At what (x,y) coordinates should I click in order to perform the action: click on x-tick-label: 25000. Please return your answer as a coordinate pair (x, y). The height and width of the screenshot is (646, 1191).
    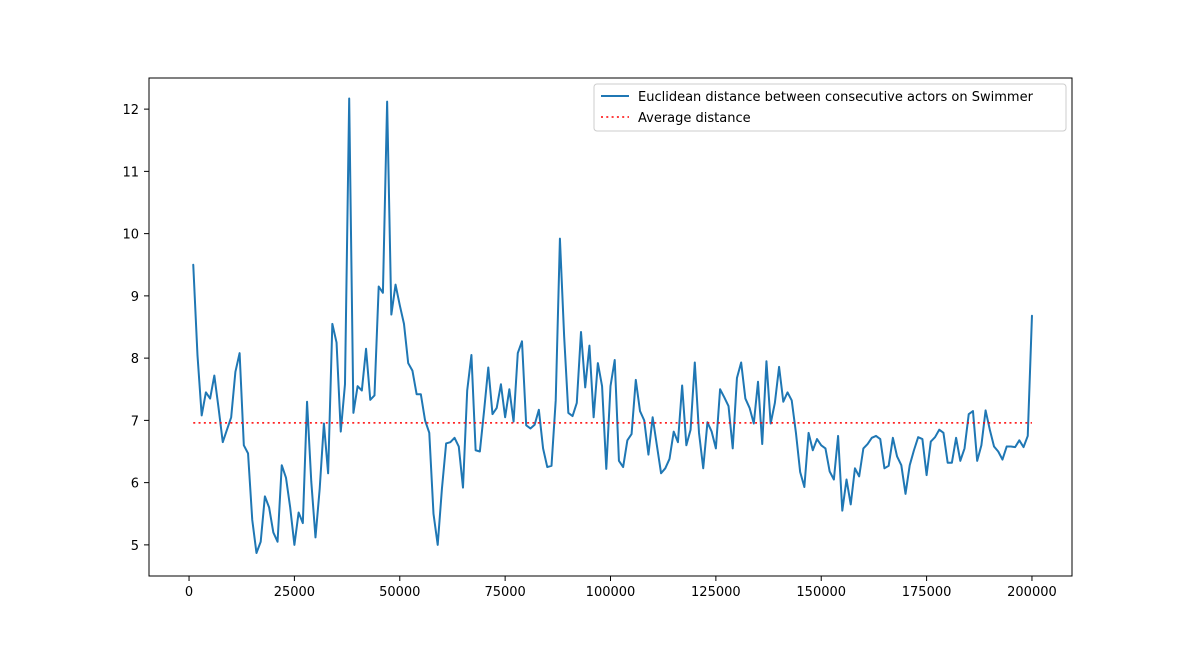
    Looking at the image, I should click on (294, 592).